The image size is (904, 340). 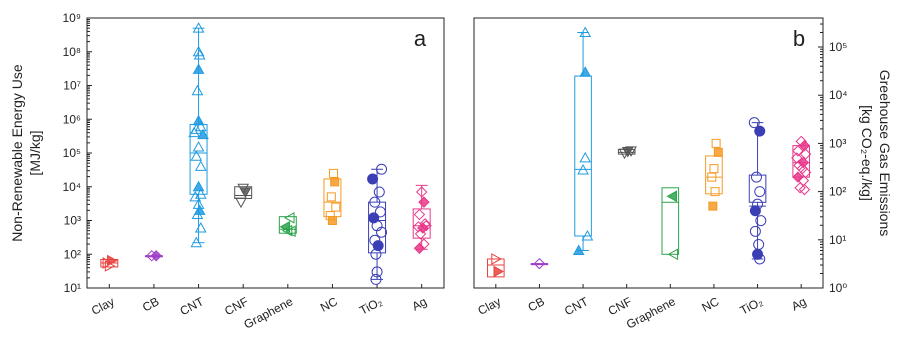 I want to click on x-tick-label: NC, so click(x=329, y=304).